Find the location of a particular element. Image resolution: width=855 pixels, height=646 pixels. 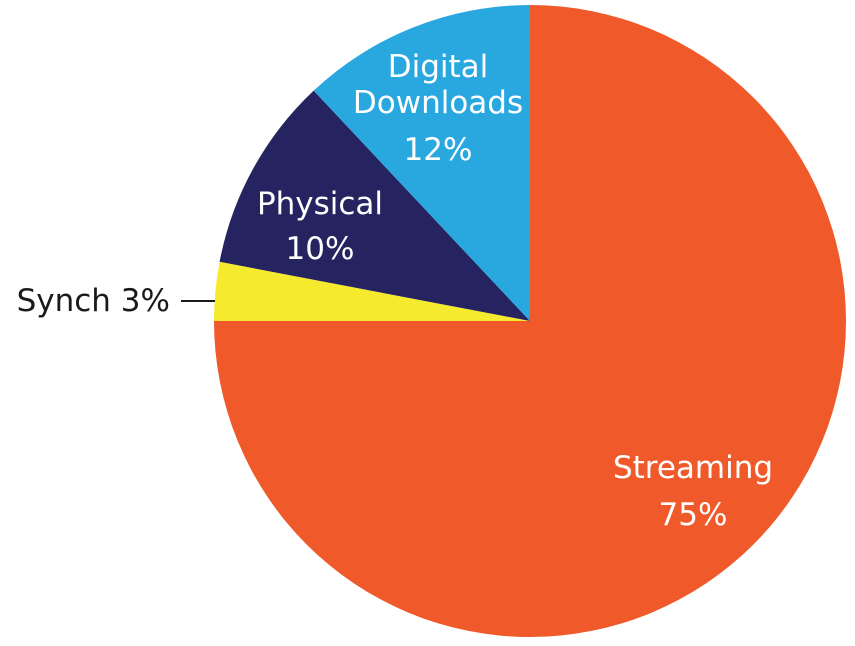

pie-slice-digital-downloads is located at coordinates (421, 163).